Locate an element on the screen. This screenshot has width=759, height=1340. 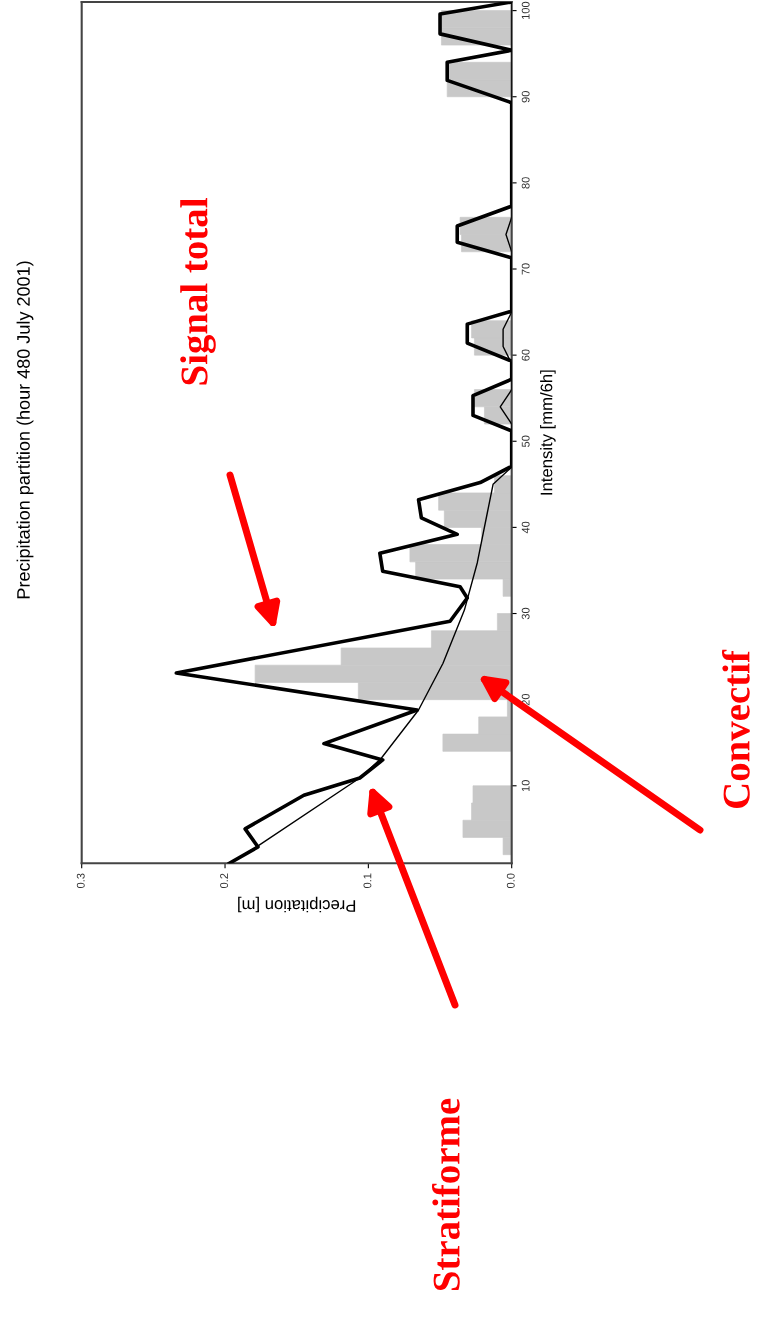
y-tick-label: 60 is located at coordinates (525, 355).